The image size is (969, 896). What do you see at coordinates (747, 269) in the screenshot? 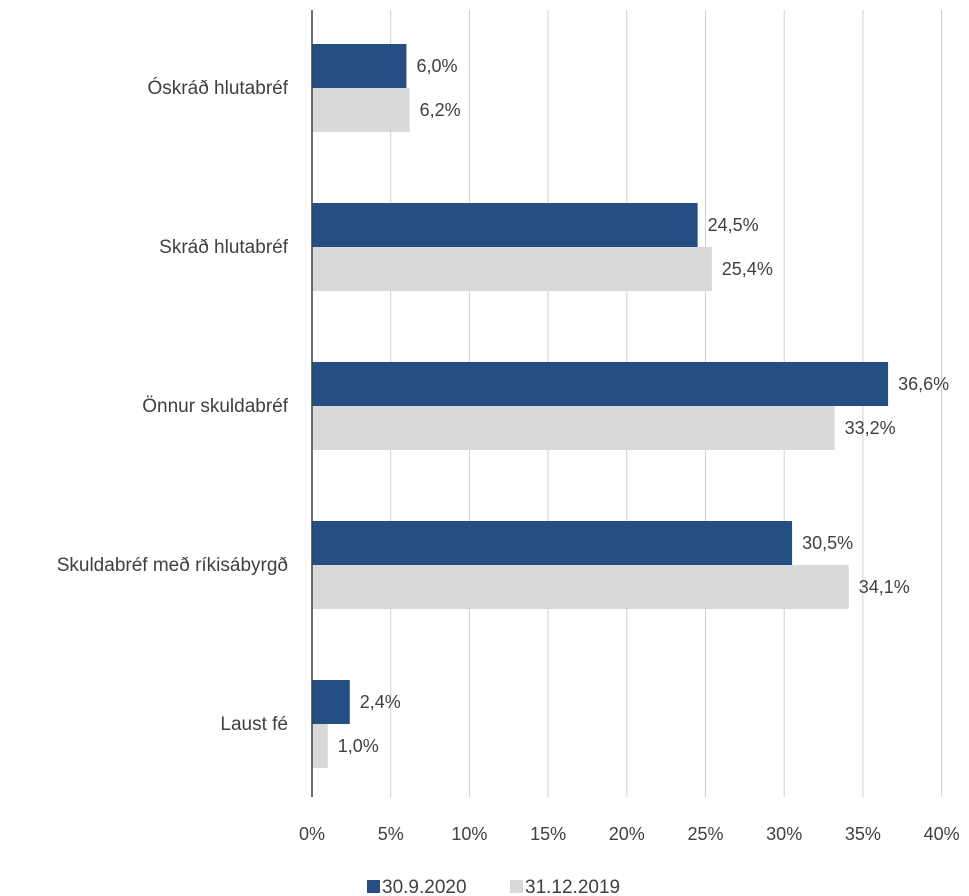
I see `data-label: 25,4%` at bounding box center [747, 269].